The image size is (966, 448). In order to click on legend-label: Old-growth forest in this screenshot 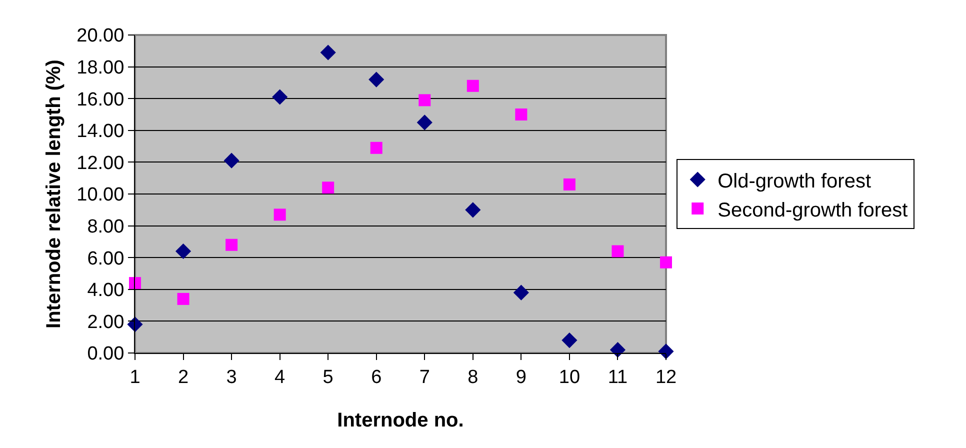, I will do `click(795, 181)`.